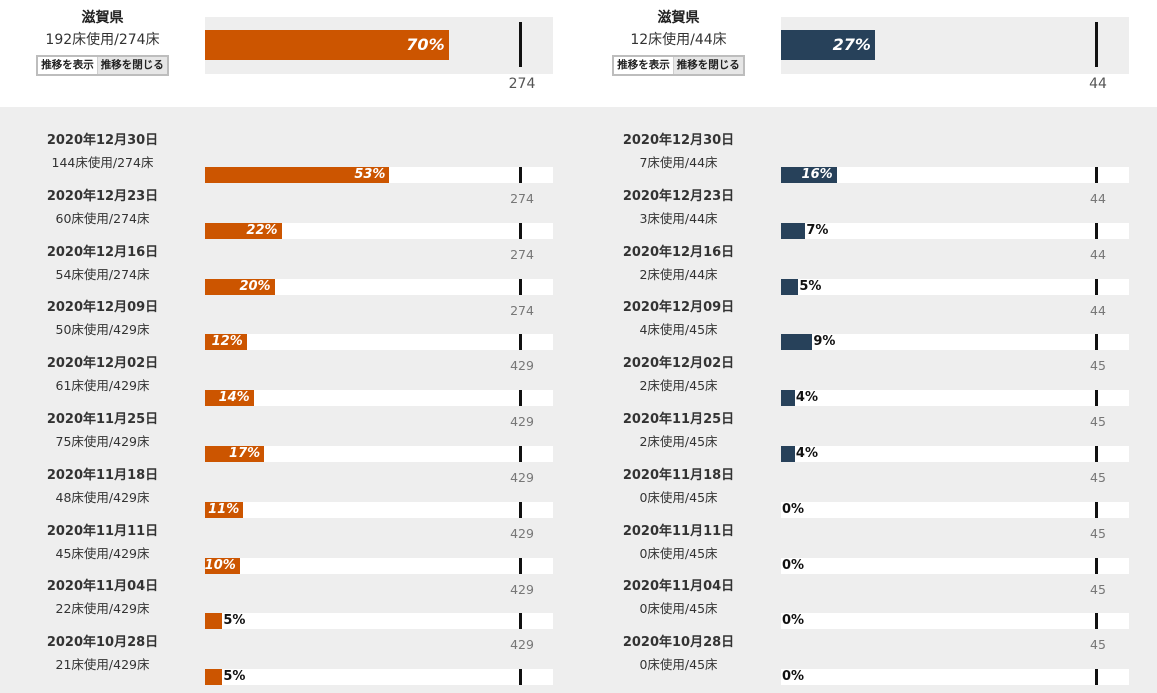 The image size is (1157, 693). Describe the element at coordinates (678, 598) in the screenshot. I see `row-info: 2020年11月04日 0床使用/45床` at that location.